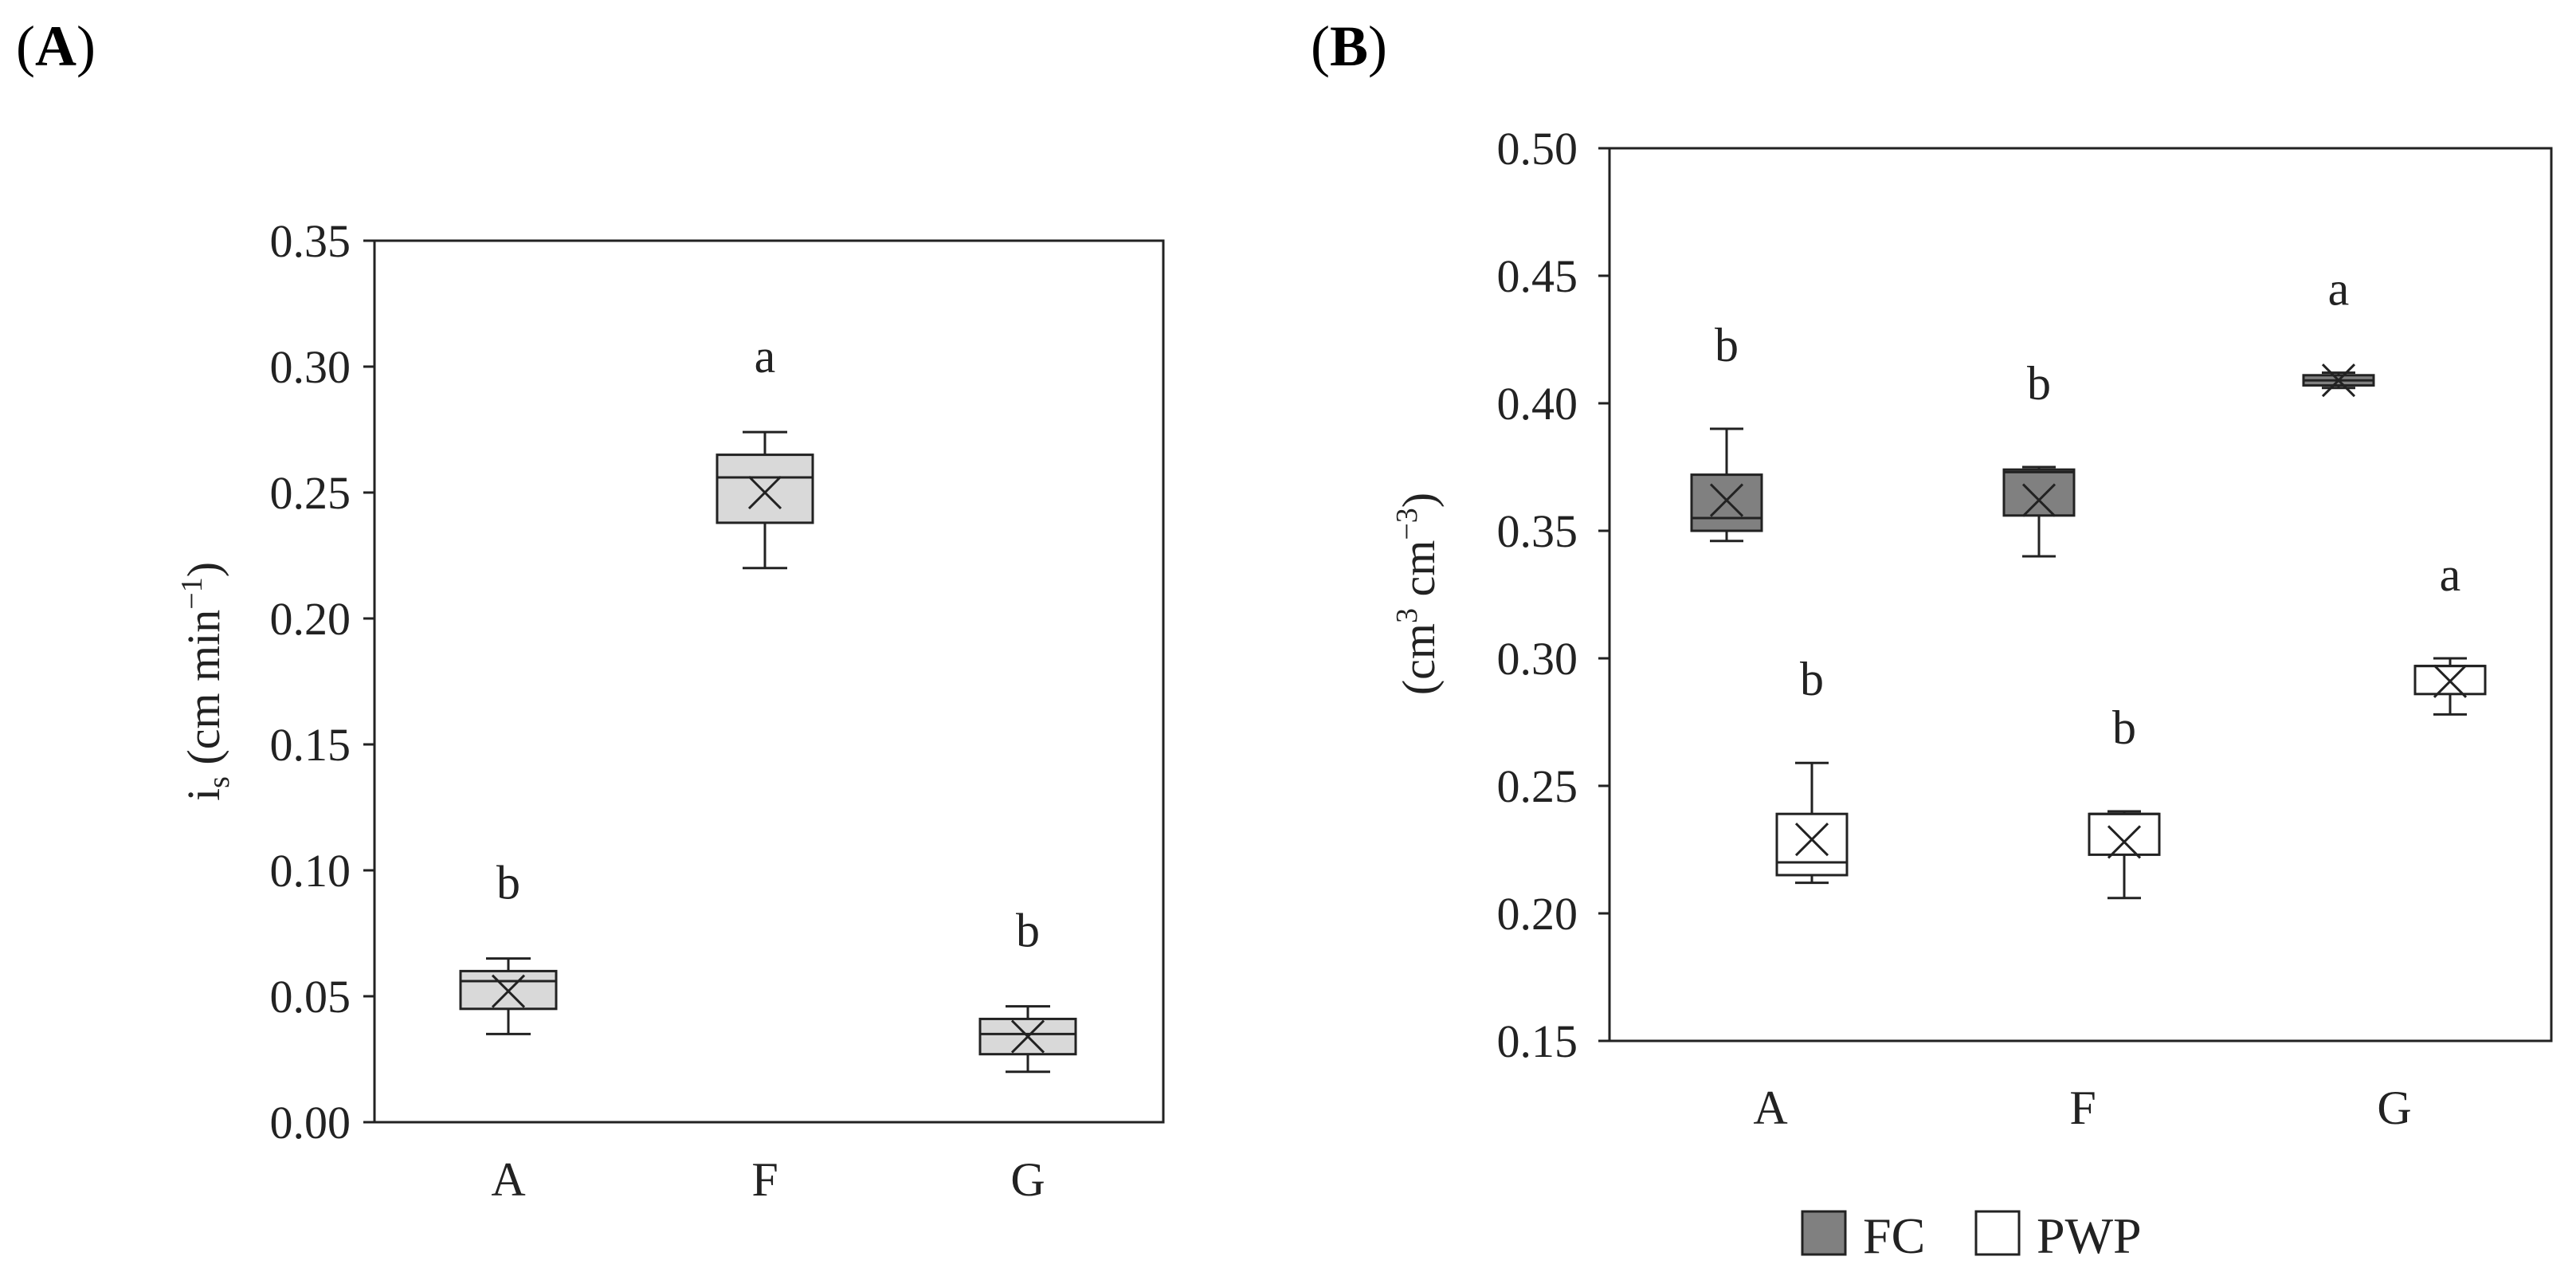 This screenshot has width=2576, height=1280. Describe the element at coordinates (1537, 149) in the screenshot. I see `y-tick-label: 0.50` at that location.